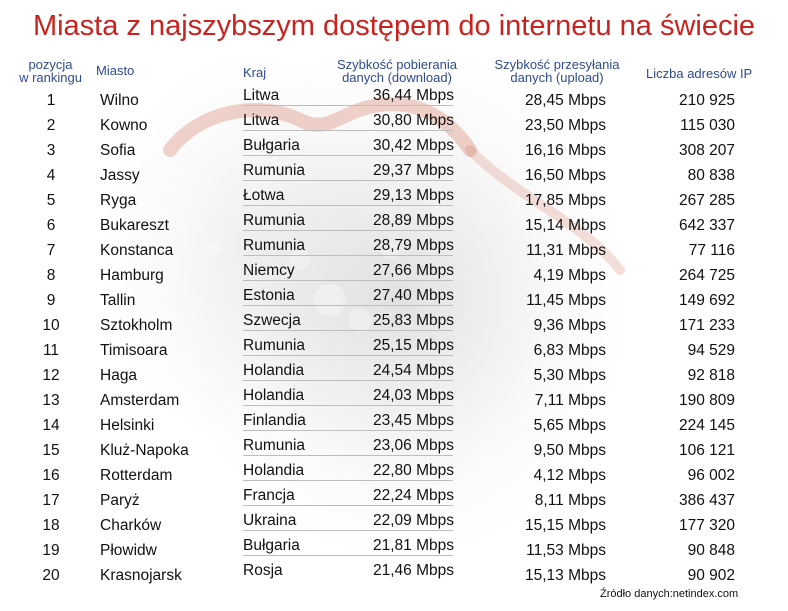 Image resolution: width=788 pixels, height=611 pixels. I want to click on header-download-line2: danych (download), so click(397, 77).